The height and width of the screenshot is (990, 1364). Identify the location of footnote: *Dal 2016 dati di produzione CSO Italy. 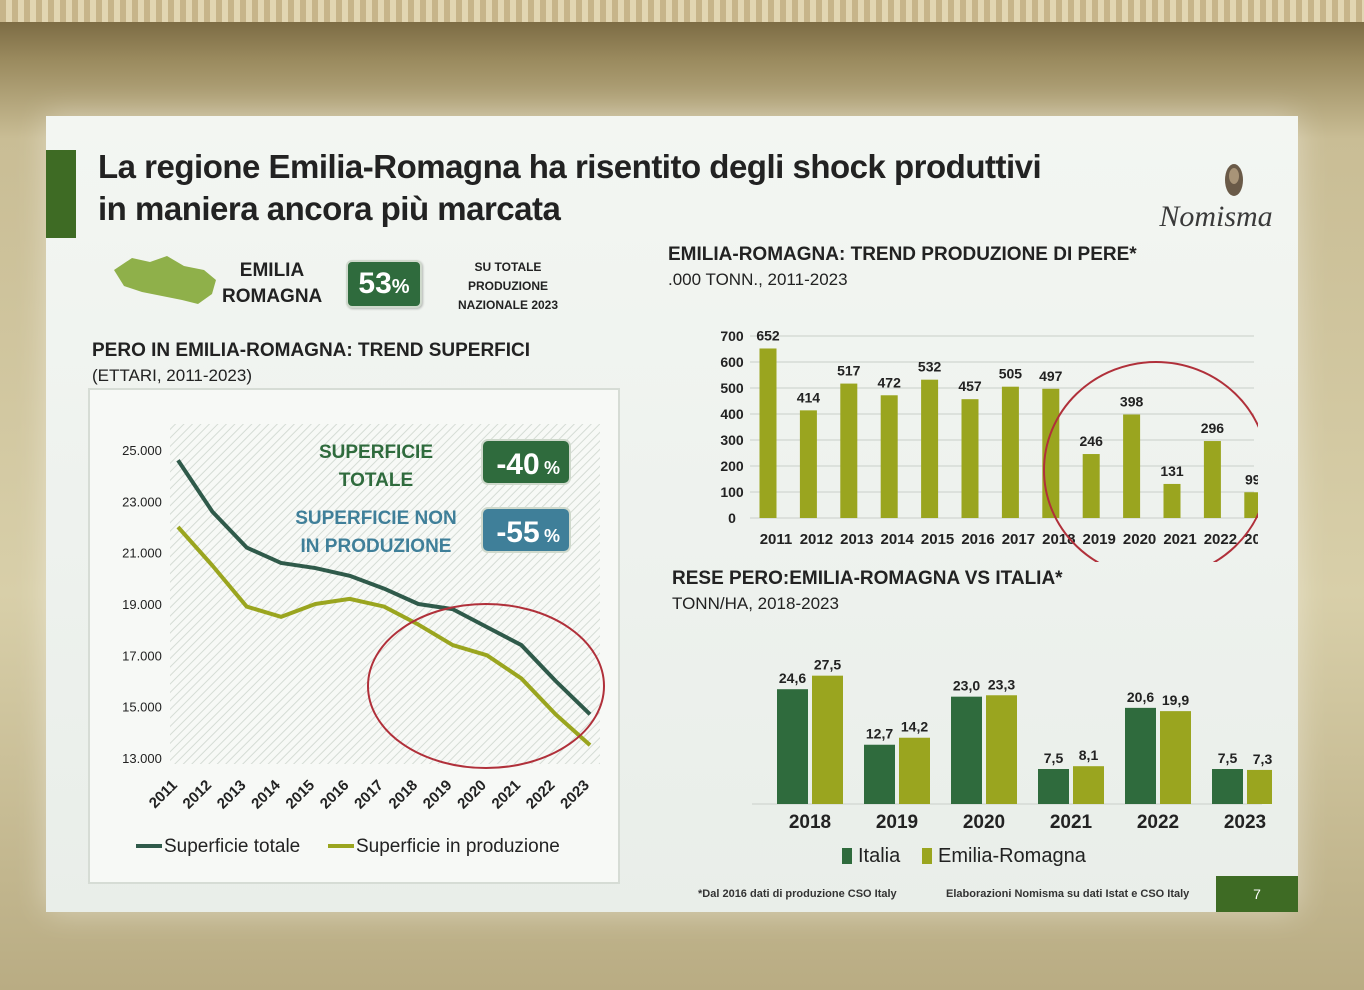
(797, 894).